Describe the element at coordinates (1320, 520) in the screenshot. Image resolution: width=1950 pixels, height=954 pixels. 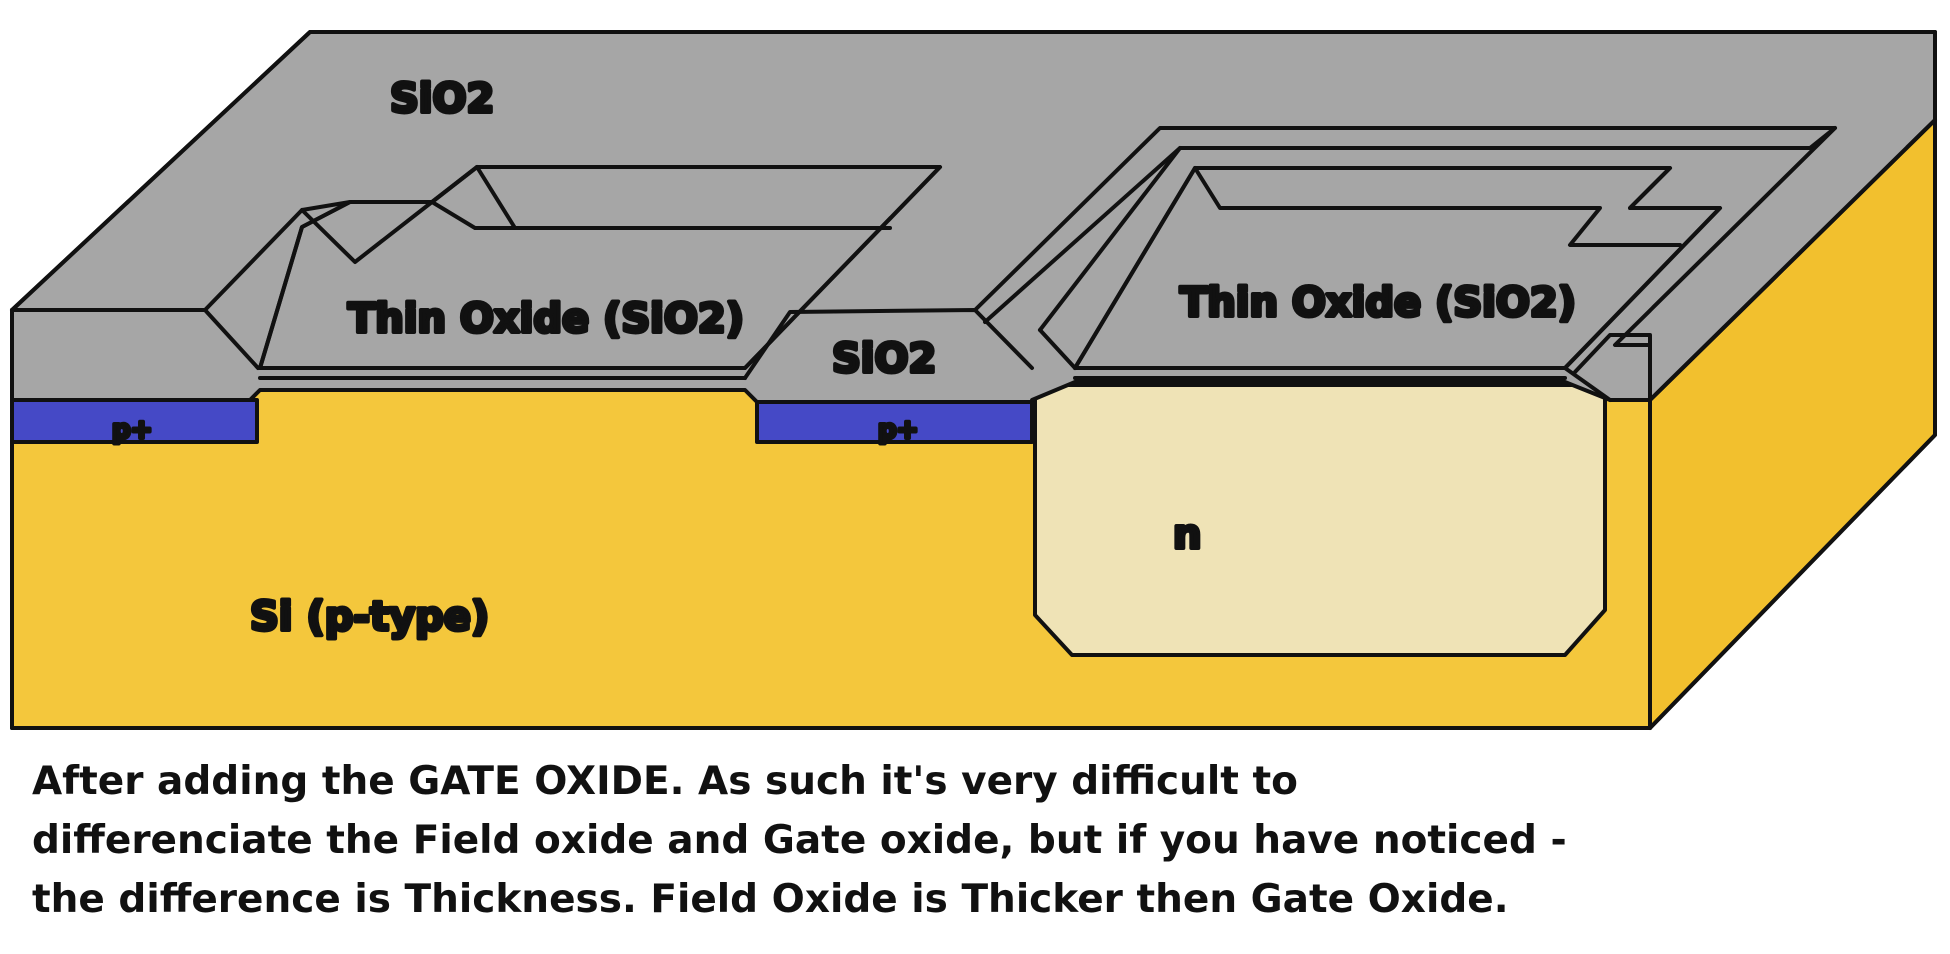
I see `n-well-region` at that location.